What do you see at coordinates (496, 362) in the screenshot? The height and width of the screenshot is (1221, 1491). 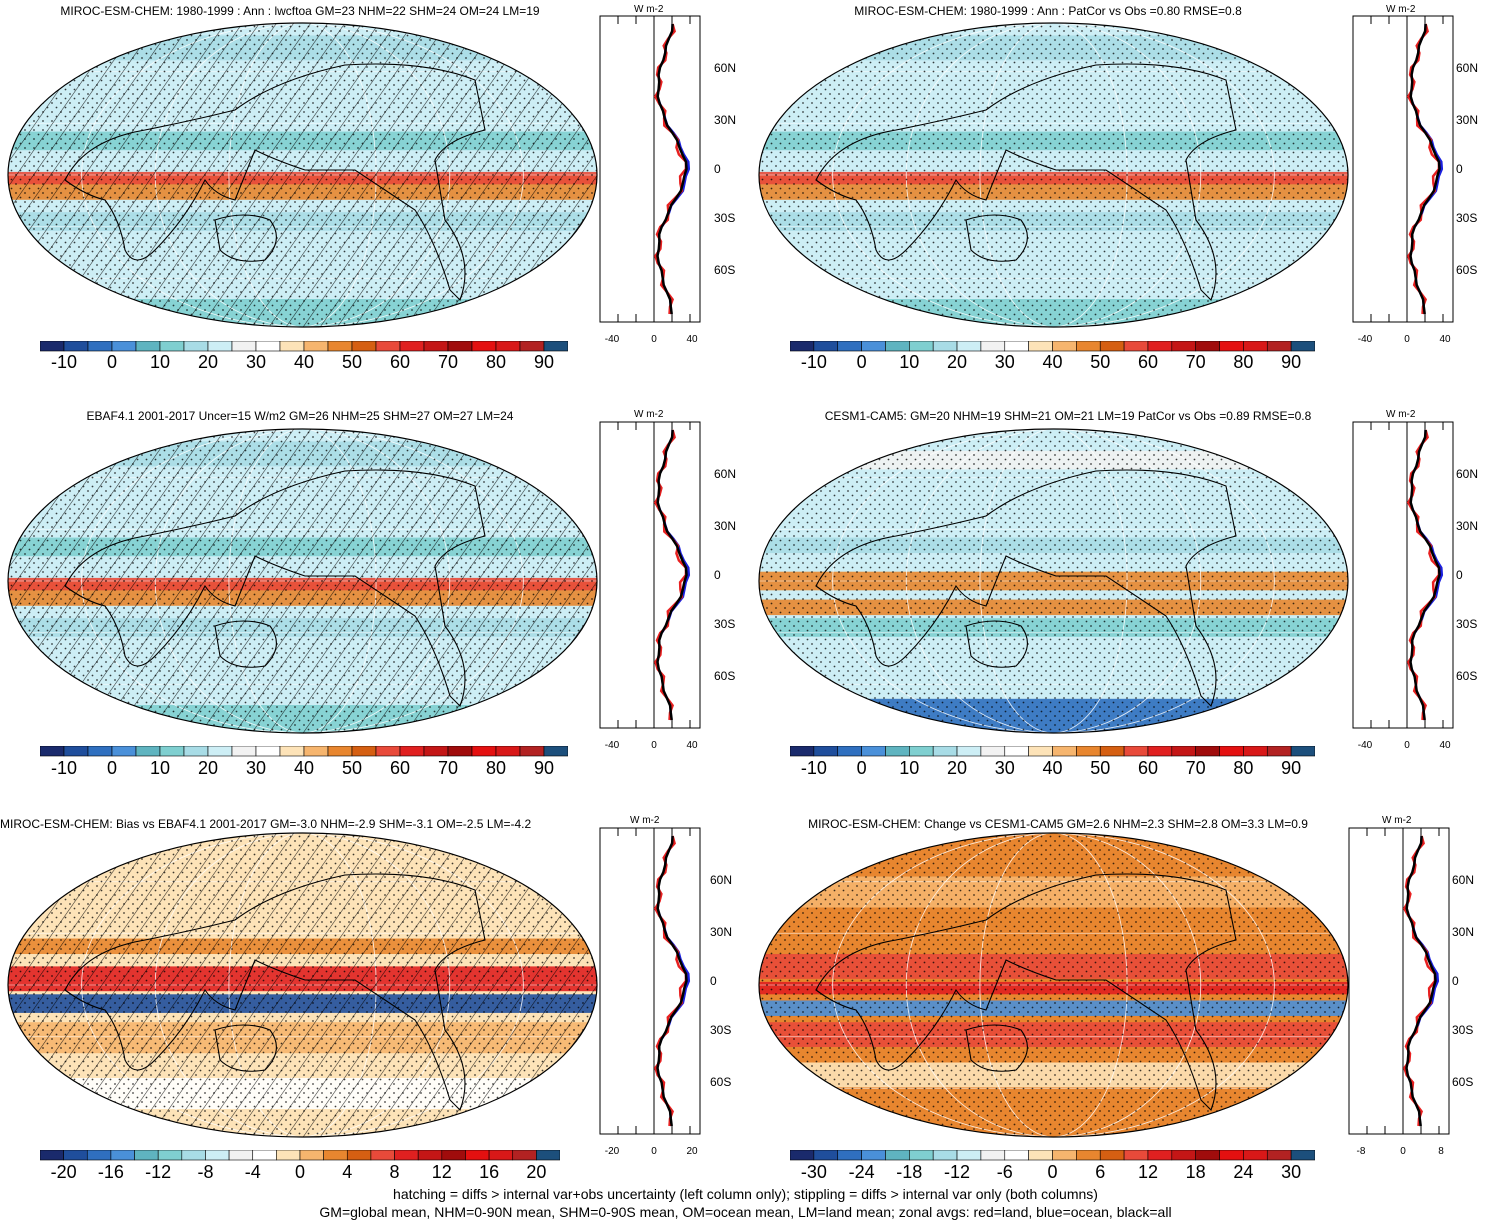 I see `colorbar-tick-label: 80` at bounding box center [496, 362].